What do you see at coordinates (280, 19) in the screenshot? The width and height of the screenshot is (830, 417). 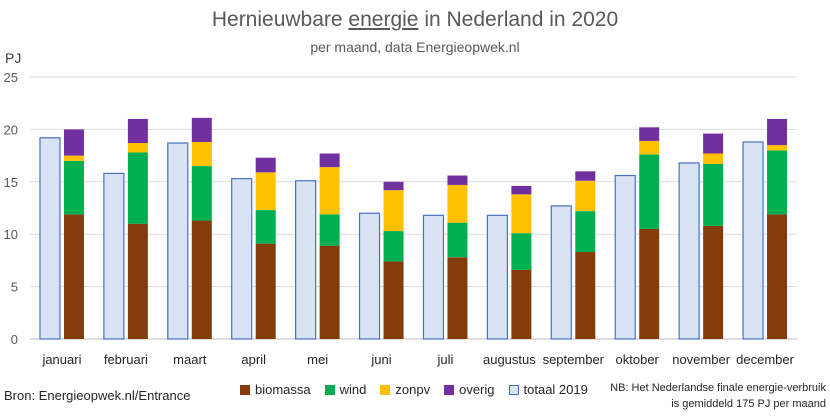 I see `title-pre: Hernieuwbare` at bounding box center [280, 19].